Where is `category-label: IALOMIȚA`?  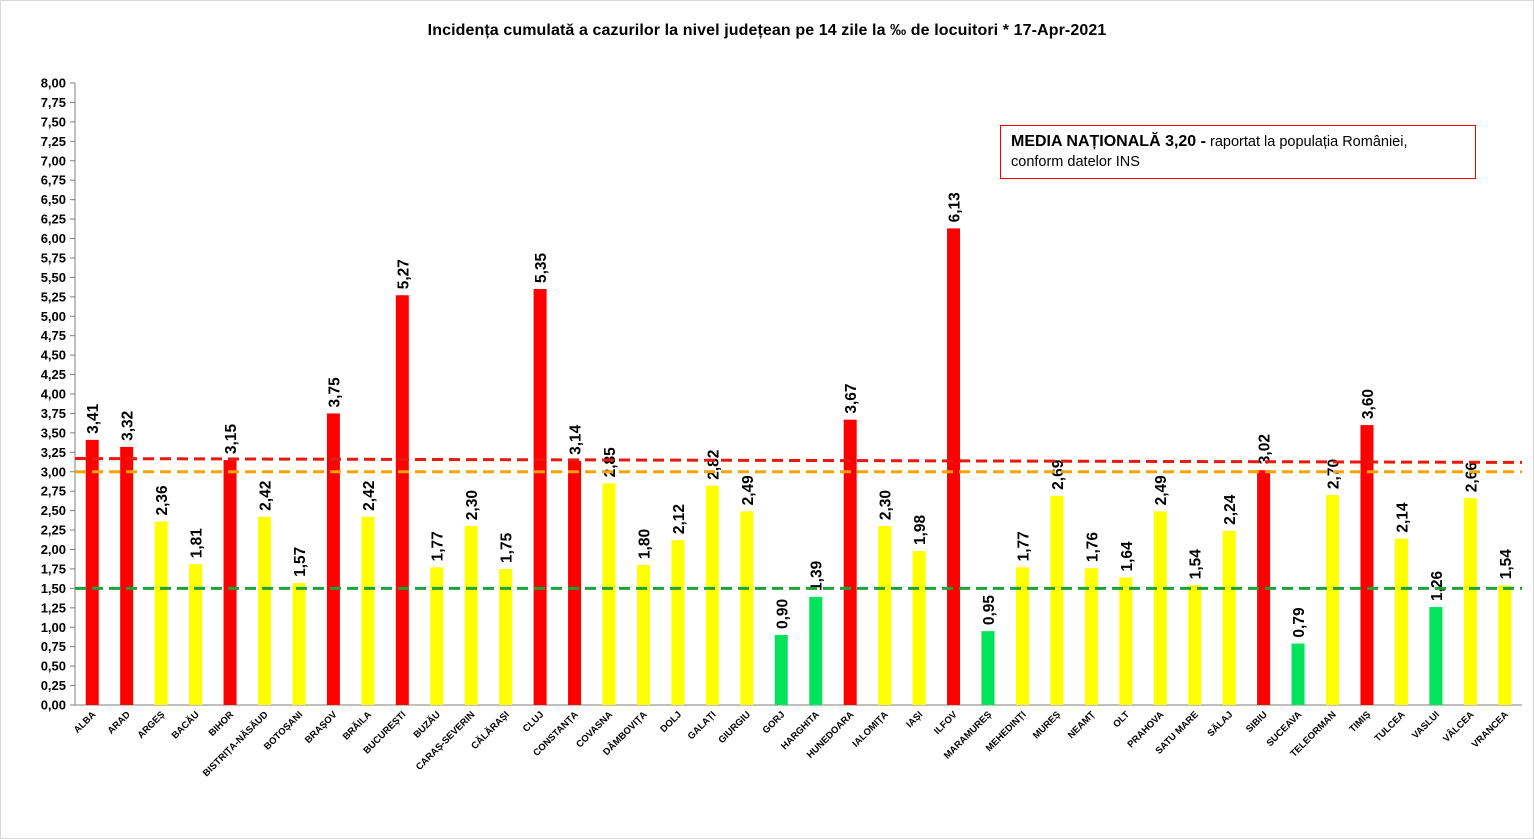 category-label: IALOMIȚA is located at coordinates (871, 729).